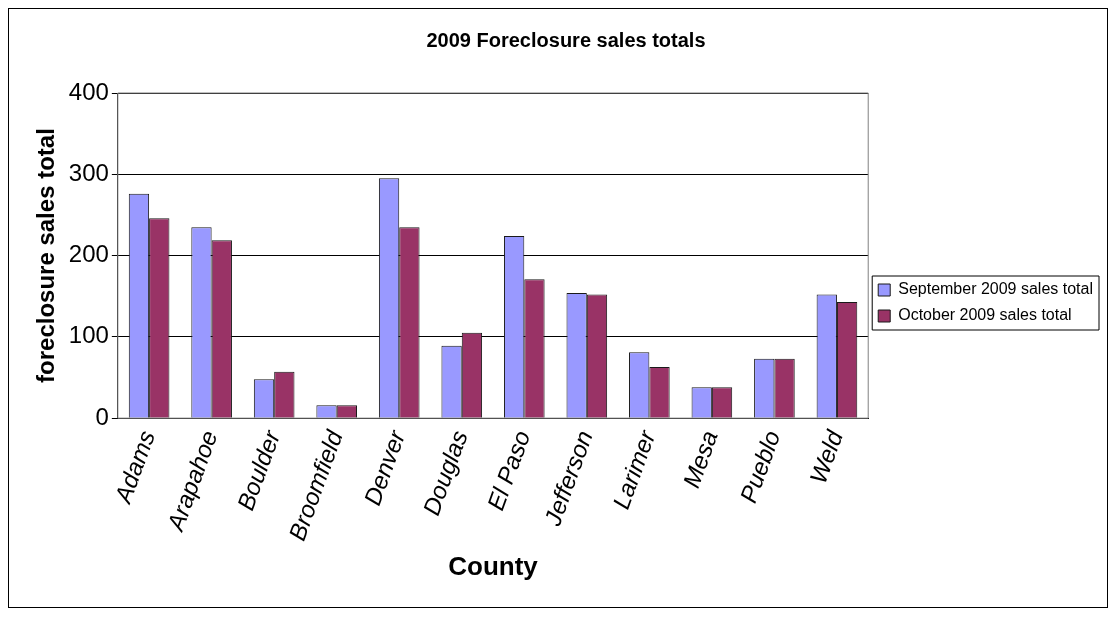 This screenshot has width=1117, height=617. I want to click on y-tick-label: 300, so click(88, 172).